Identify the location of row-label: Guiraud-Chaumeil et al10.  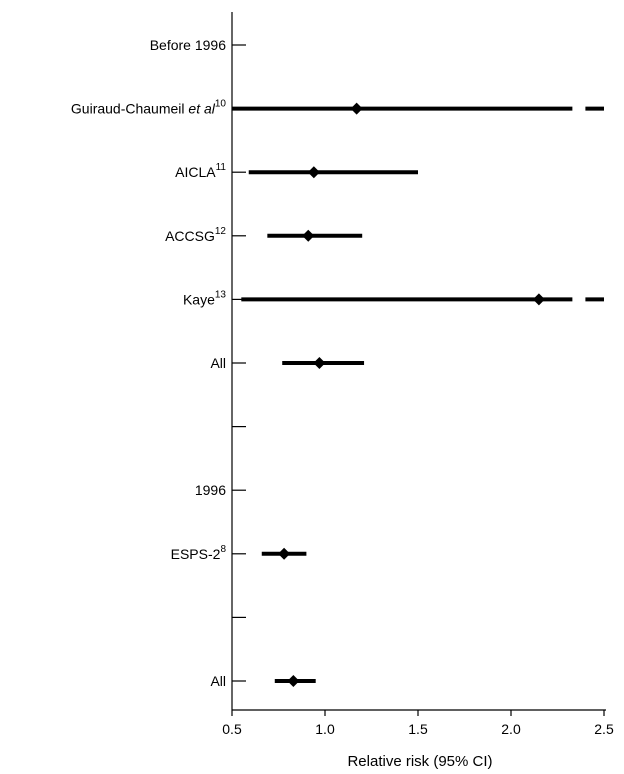
(149, 108).